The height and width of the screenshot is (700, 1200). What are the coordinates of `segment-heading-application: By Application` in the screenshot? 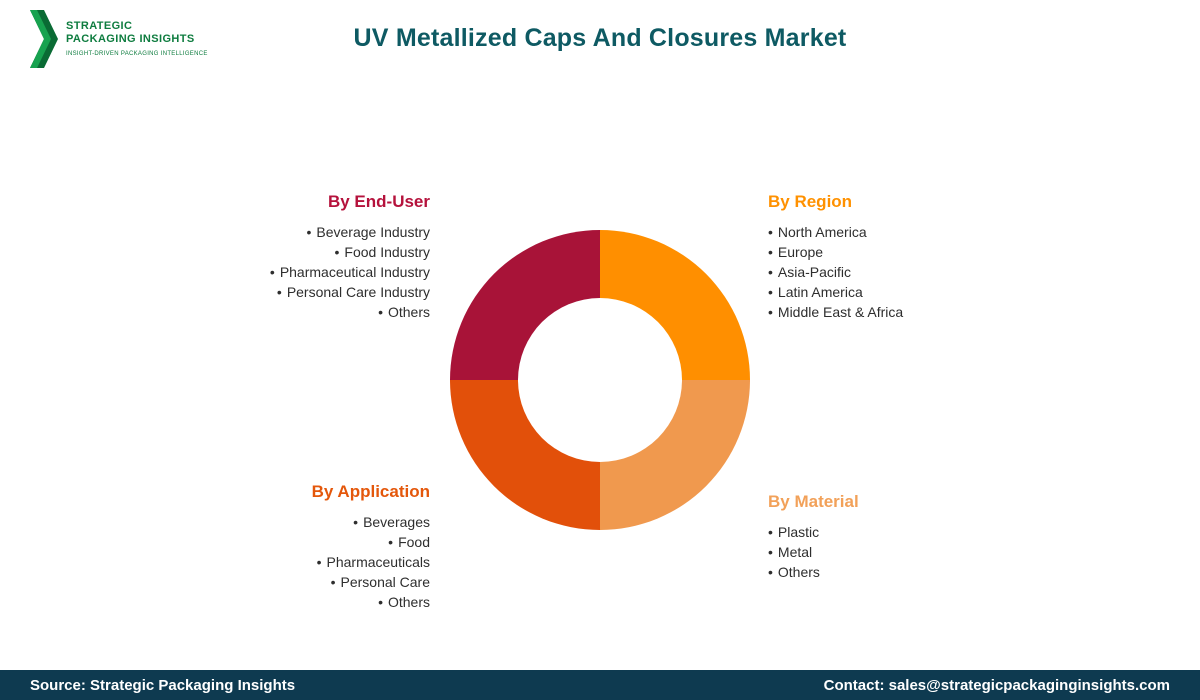 It's located at (370, 491).